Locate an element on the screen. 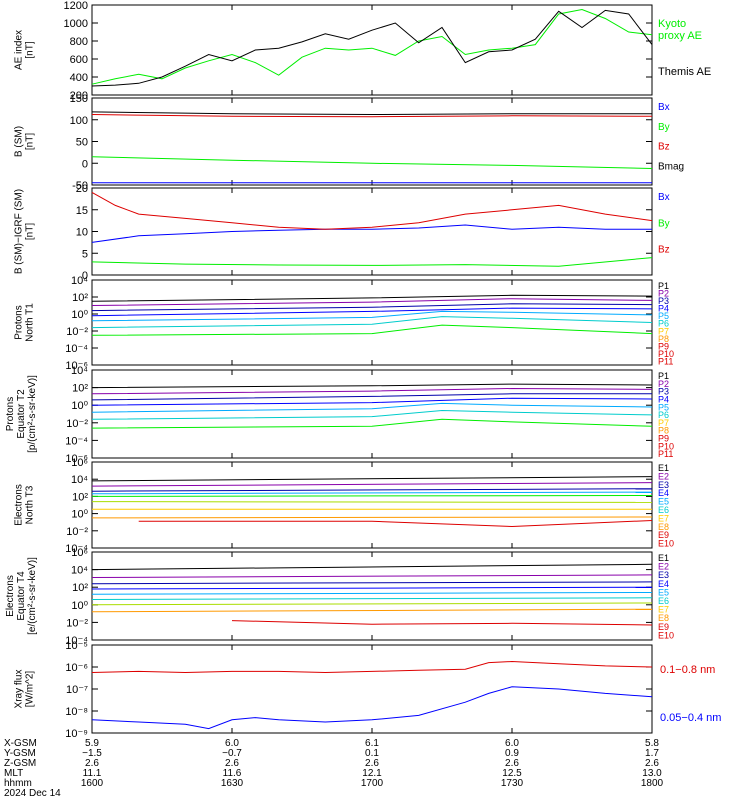 The width and height of the screenshot is (750, 800). legend-label: Bmag is located at coordinates (671, 166).